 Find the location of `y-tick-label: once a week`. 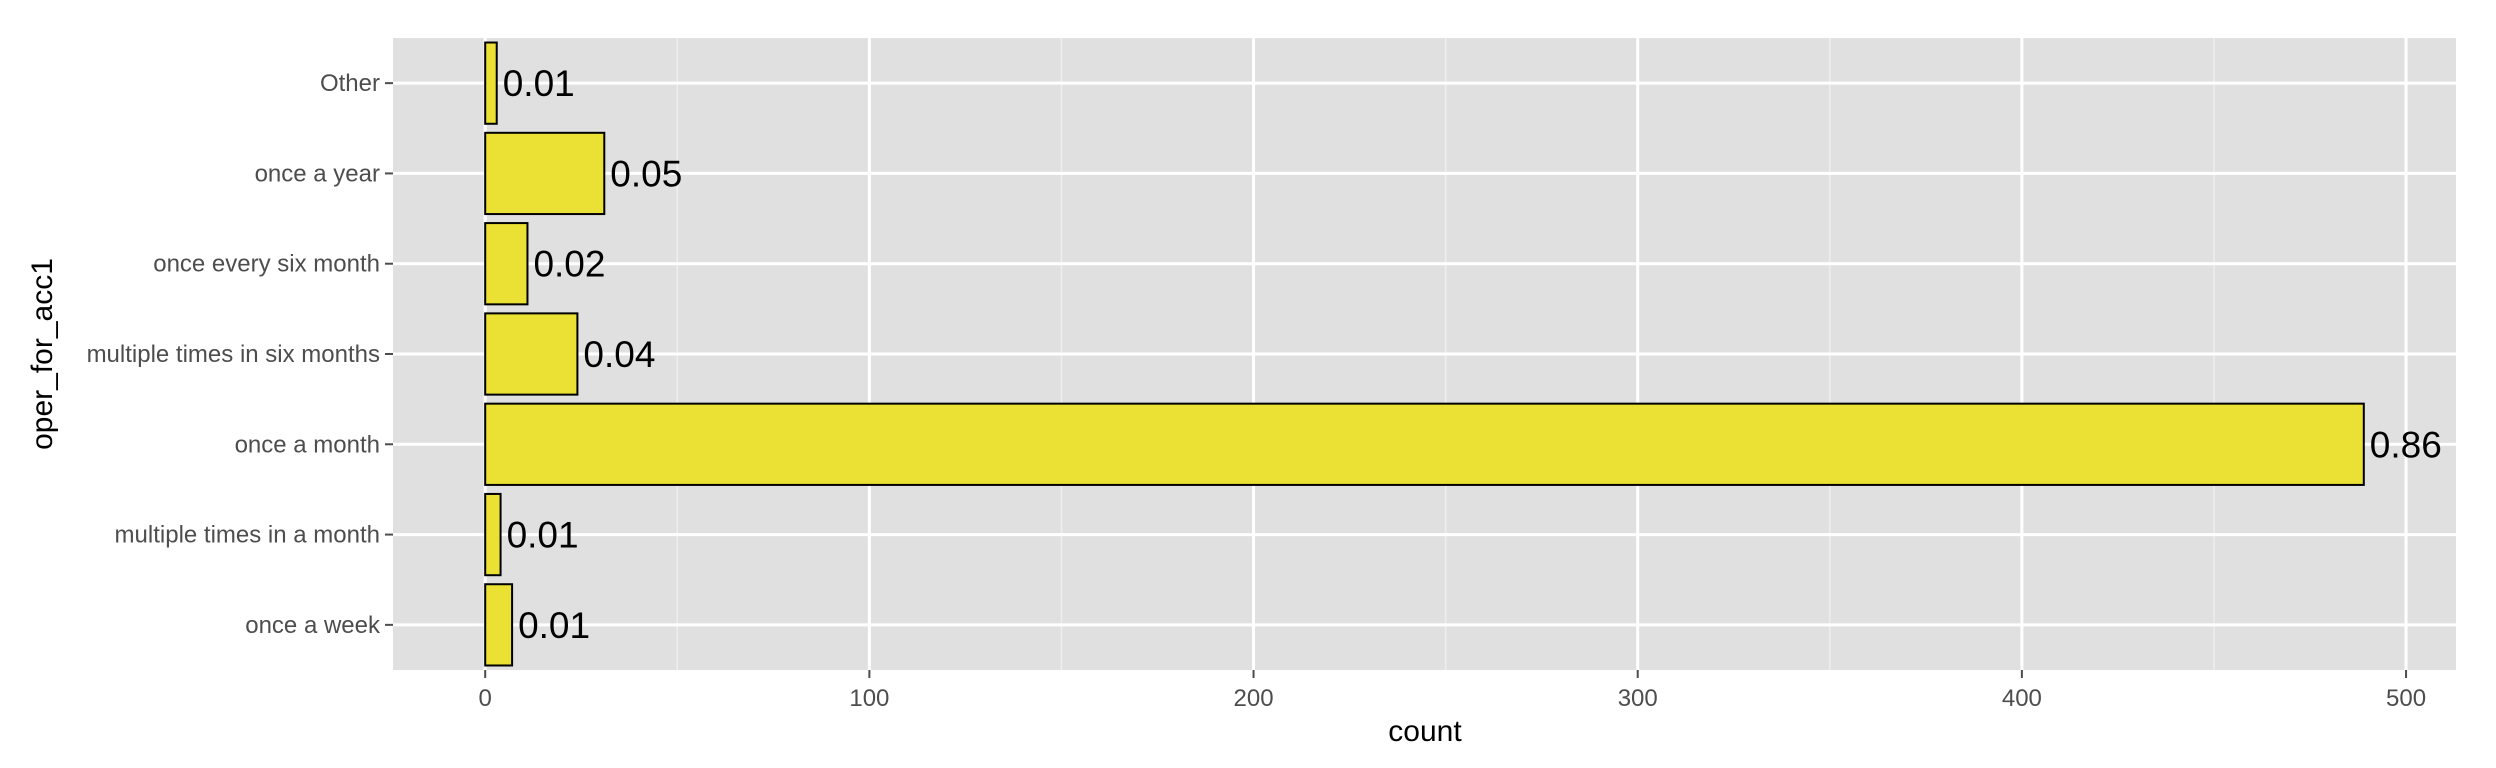

y-tick-label: once a week is located at coordinates (313, 625).